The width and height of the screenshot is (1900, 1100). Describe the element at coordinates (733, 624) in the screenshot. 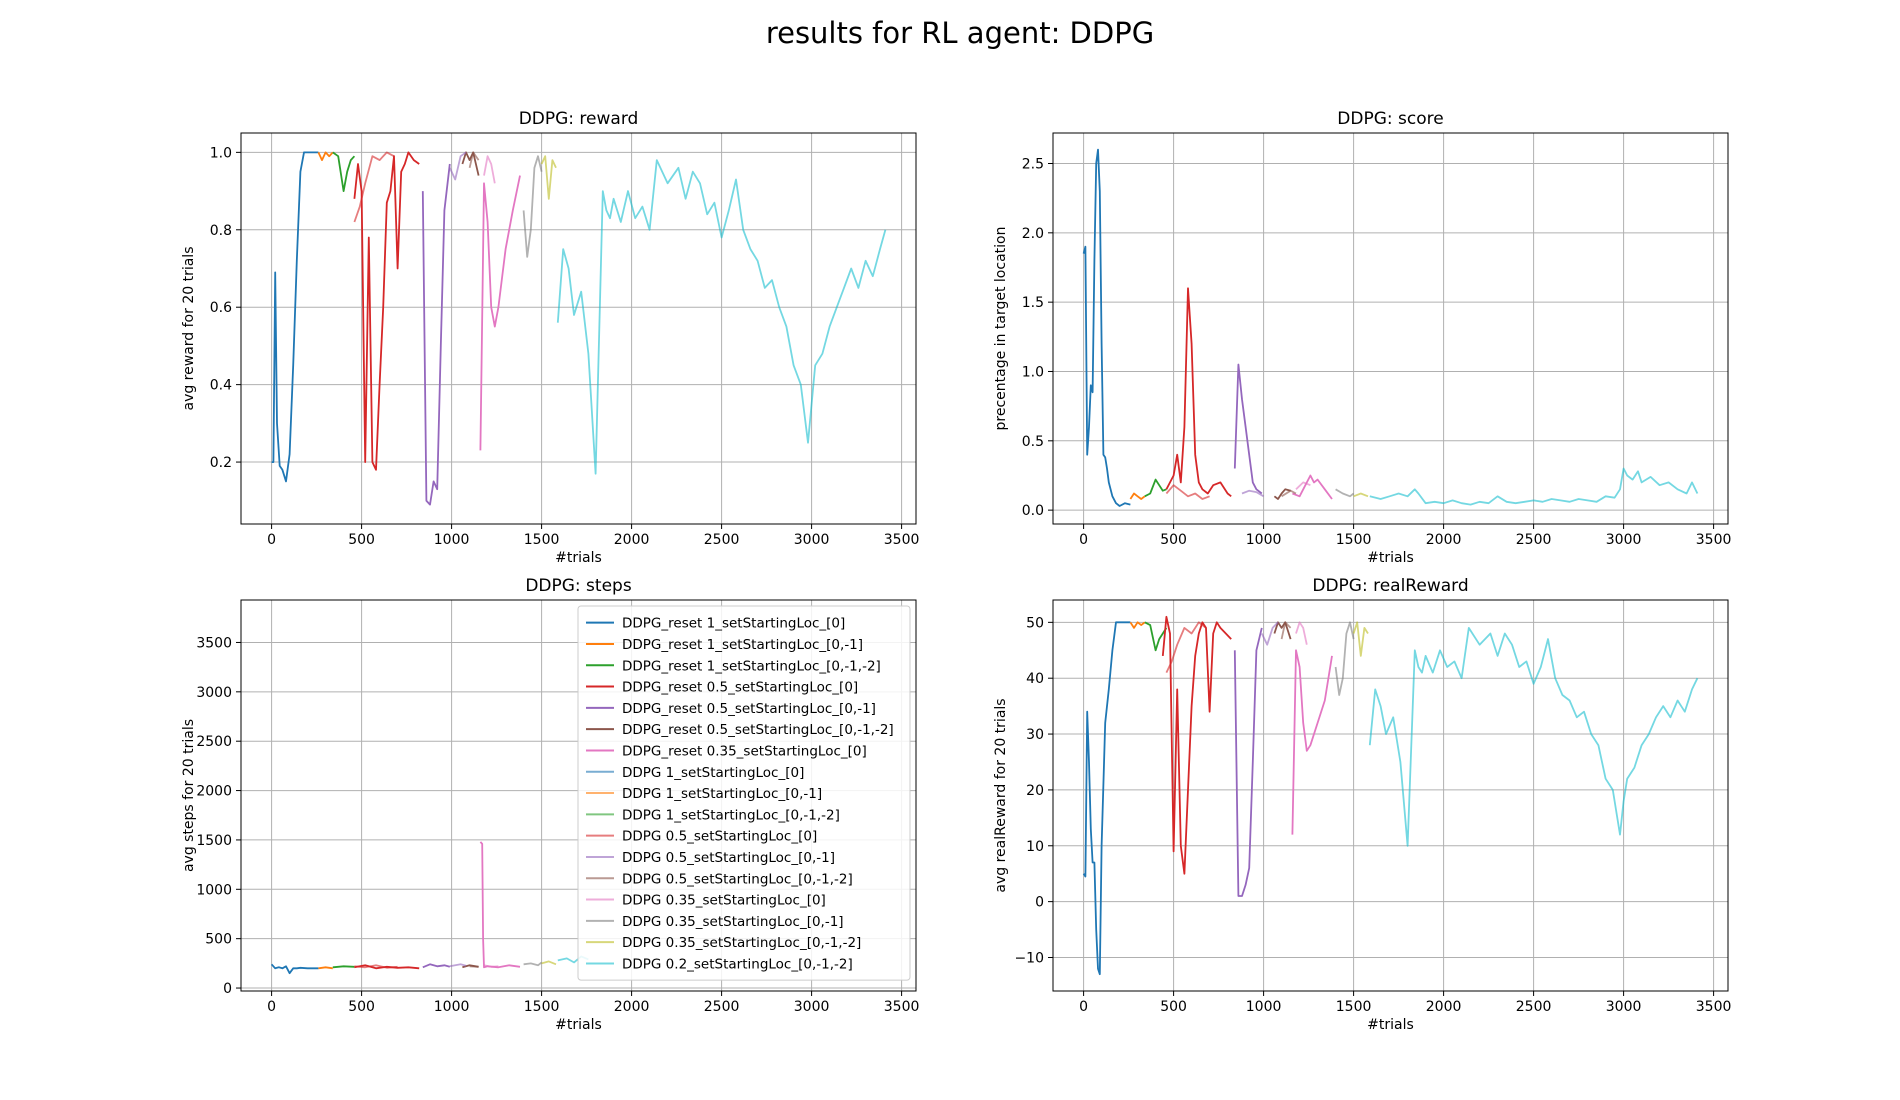

I see `legend-label: DDPG_reset 1_setStartingLoc_[0]` at that location.